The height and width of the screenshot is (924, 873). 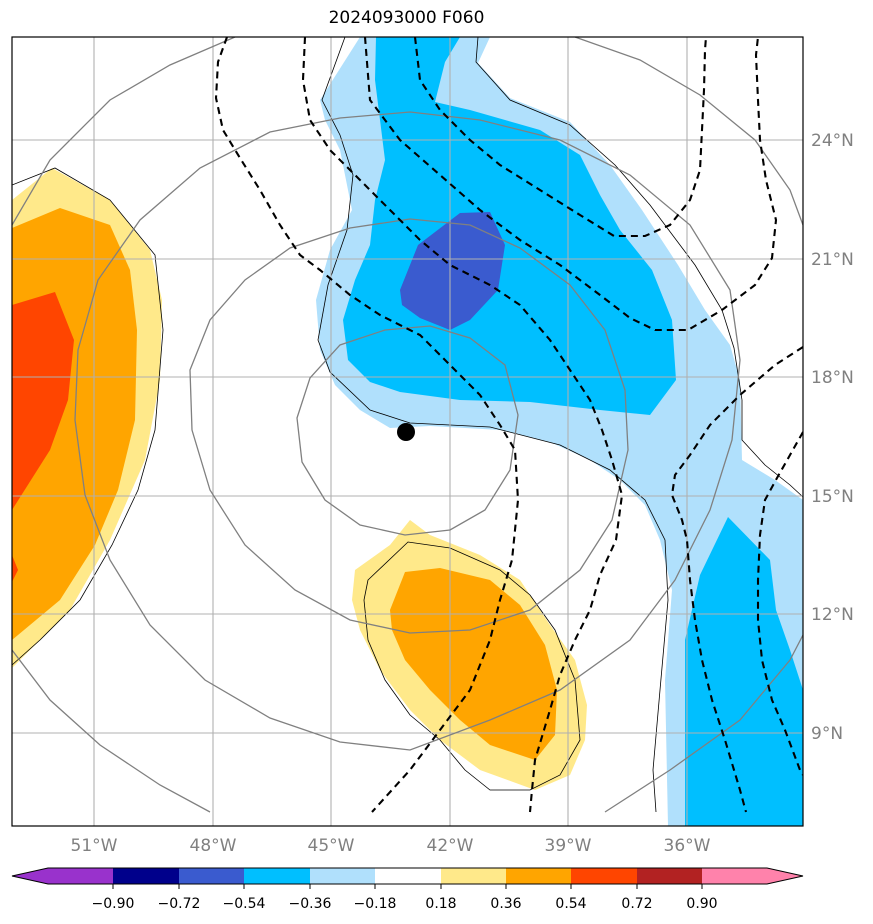 What do you see at coordinates (636, 904) in the screenshot?
I see `colorbar-level-label: 0.72` at bounding box center [636, 904].